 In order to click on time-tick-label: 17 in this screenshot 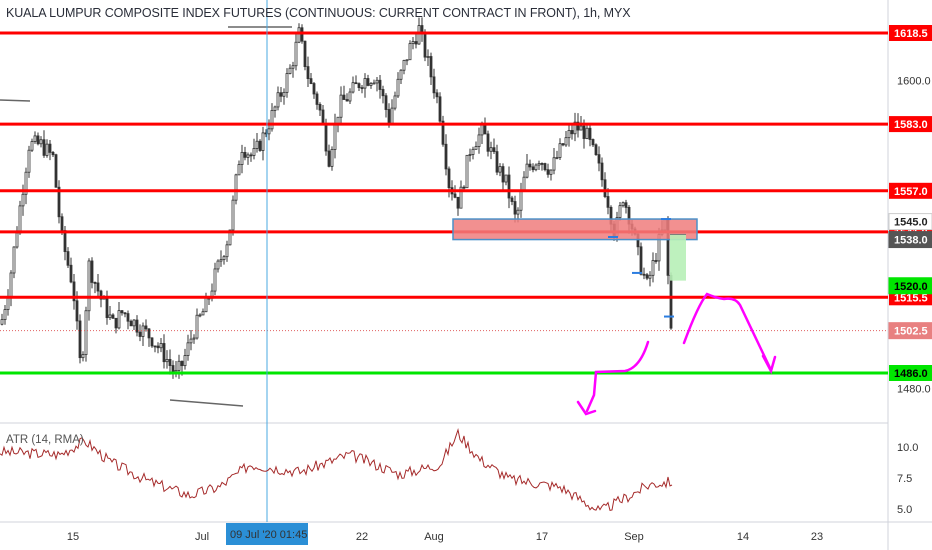, I will do `click(542, 537)`.